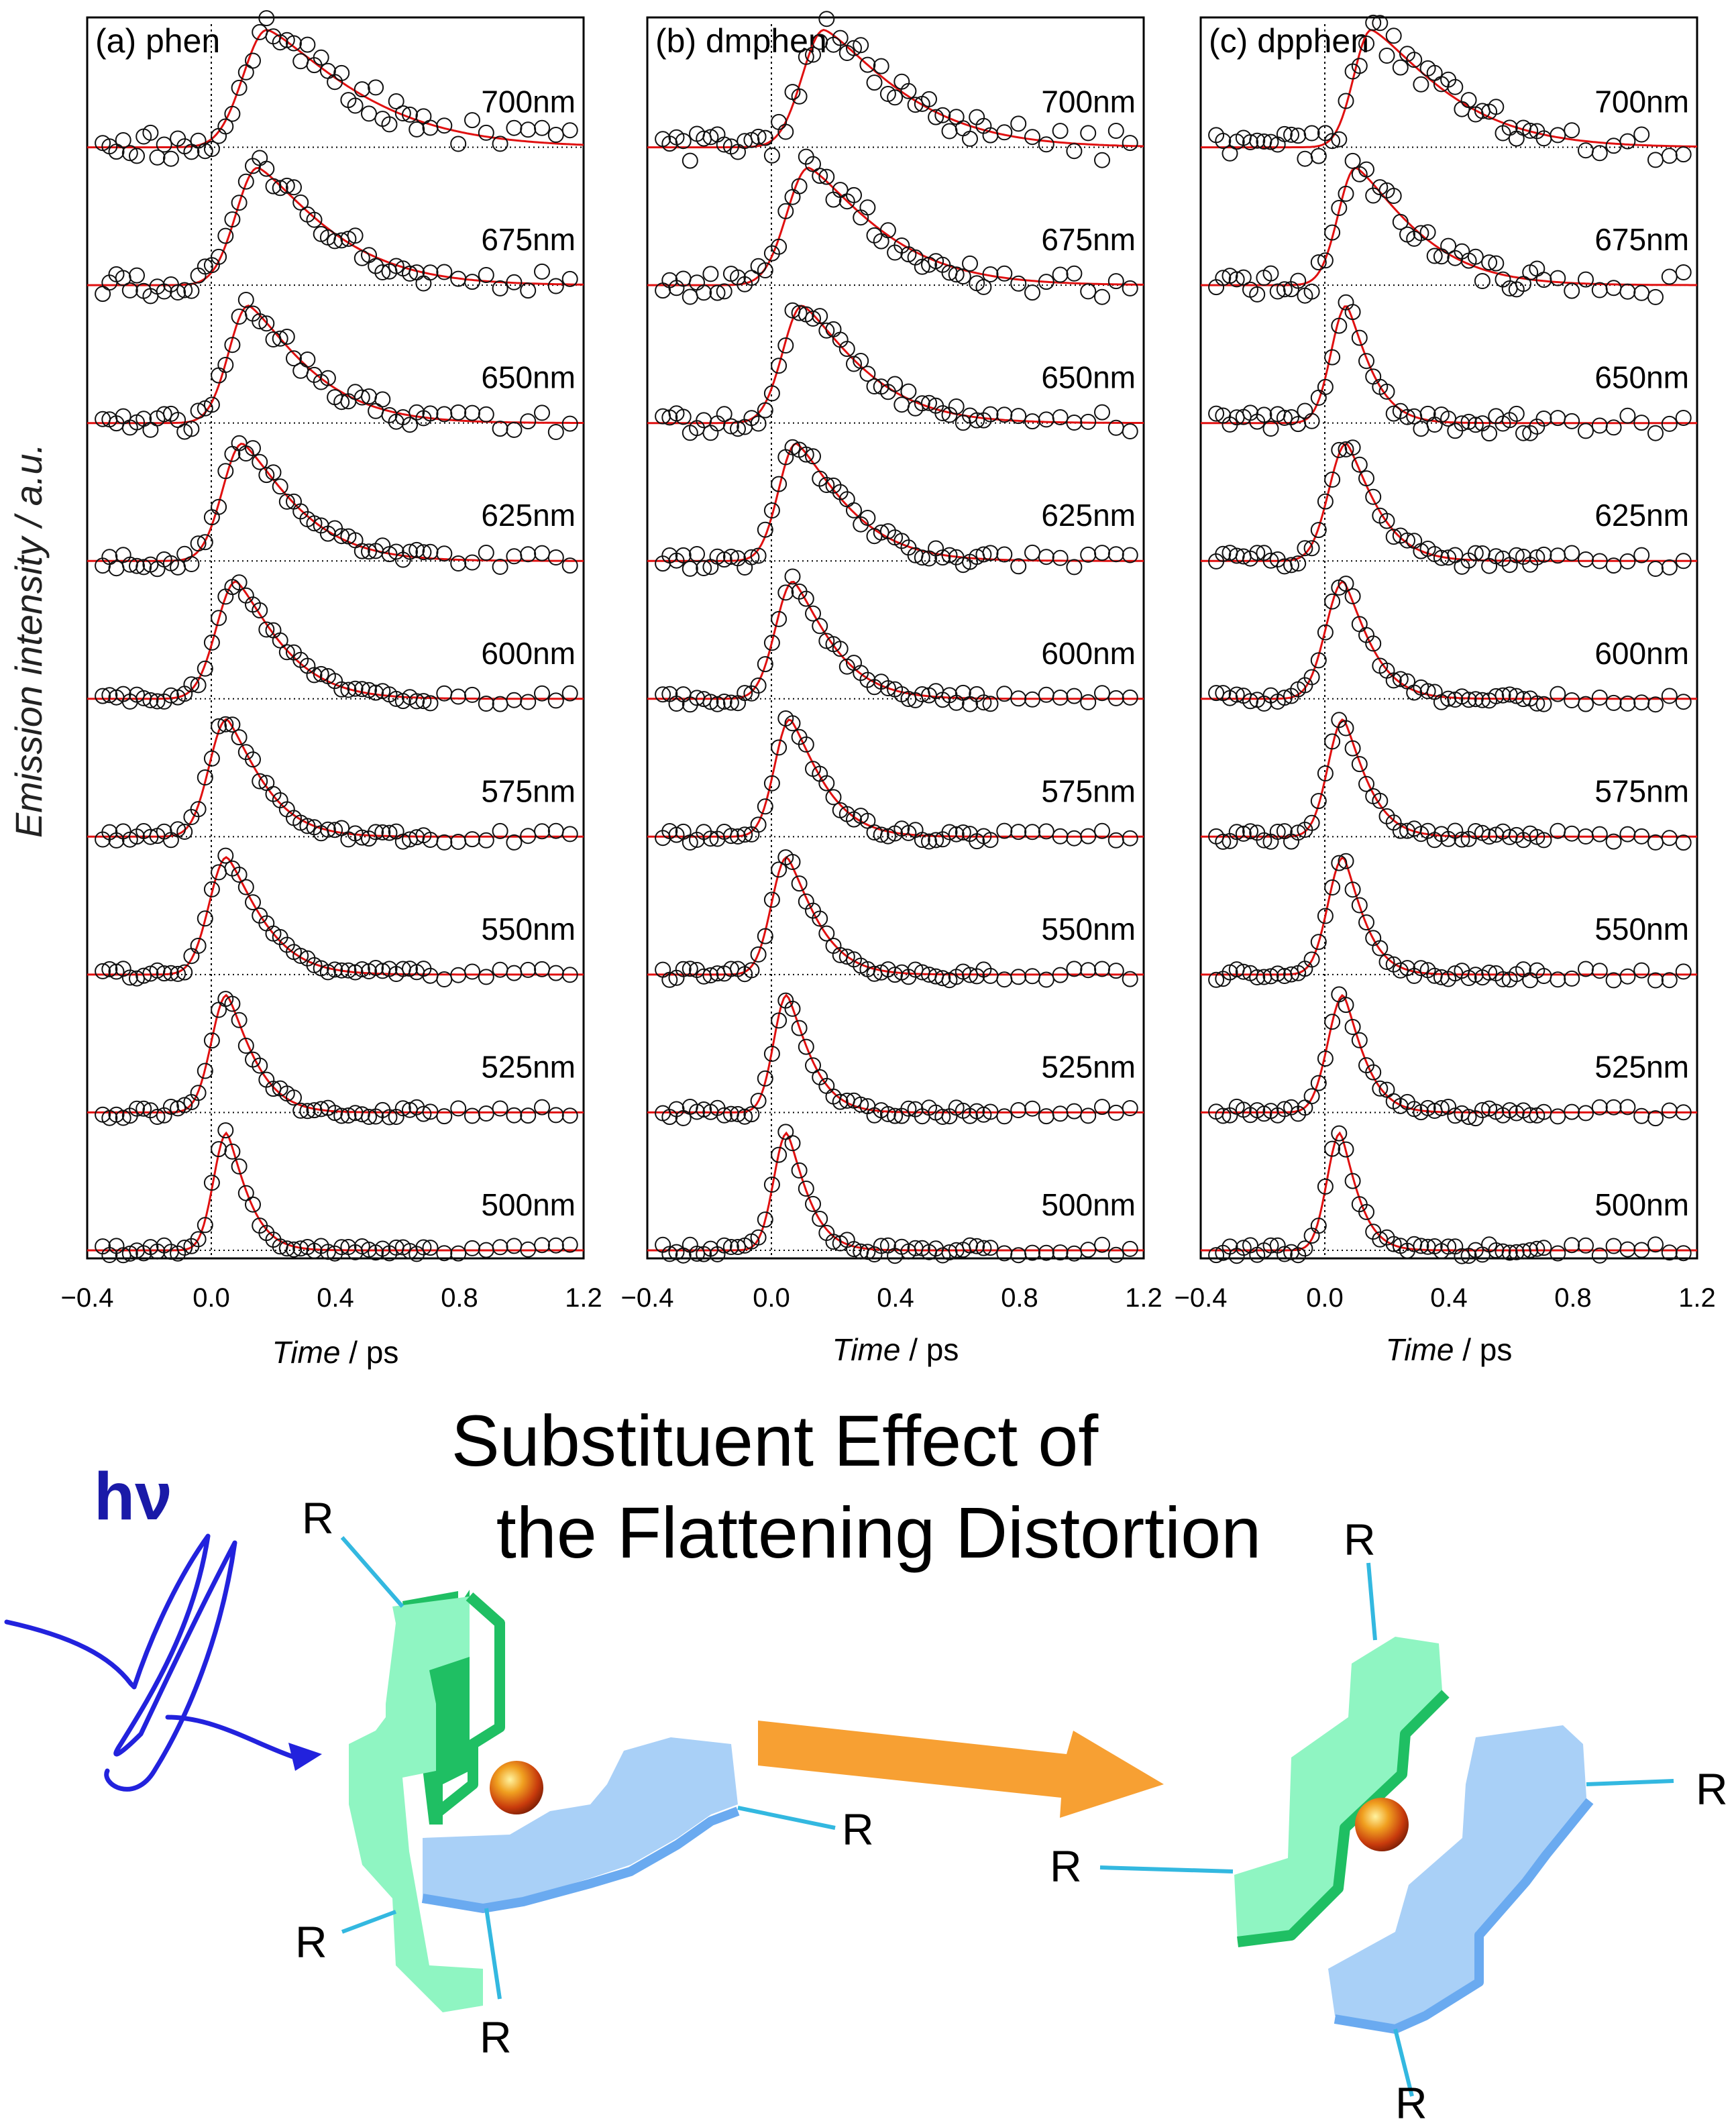 The height and width of the screenshot is (2119, 1736). What do you see at coordinates (1019, 1298) in the screenshot?
I see `panel-b-xtick: 0.8` at bounding box center [1019, 1298].